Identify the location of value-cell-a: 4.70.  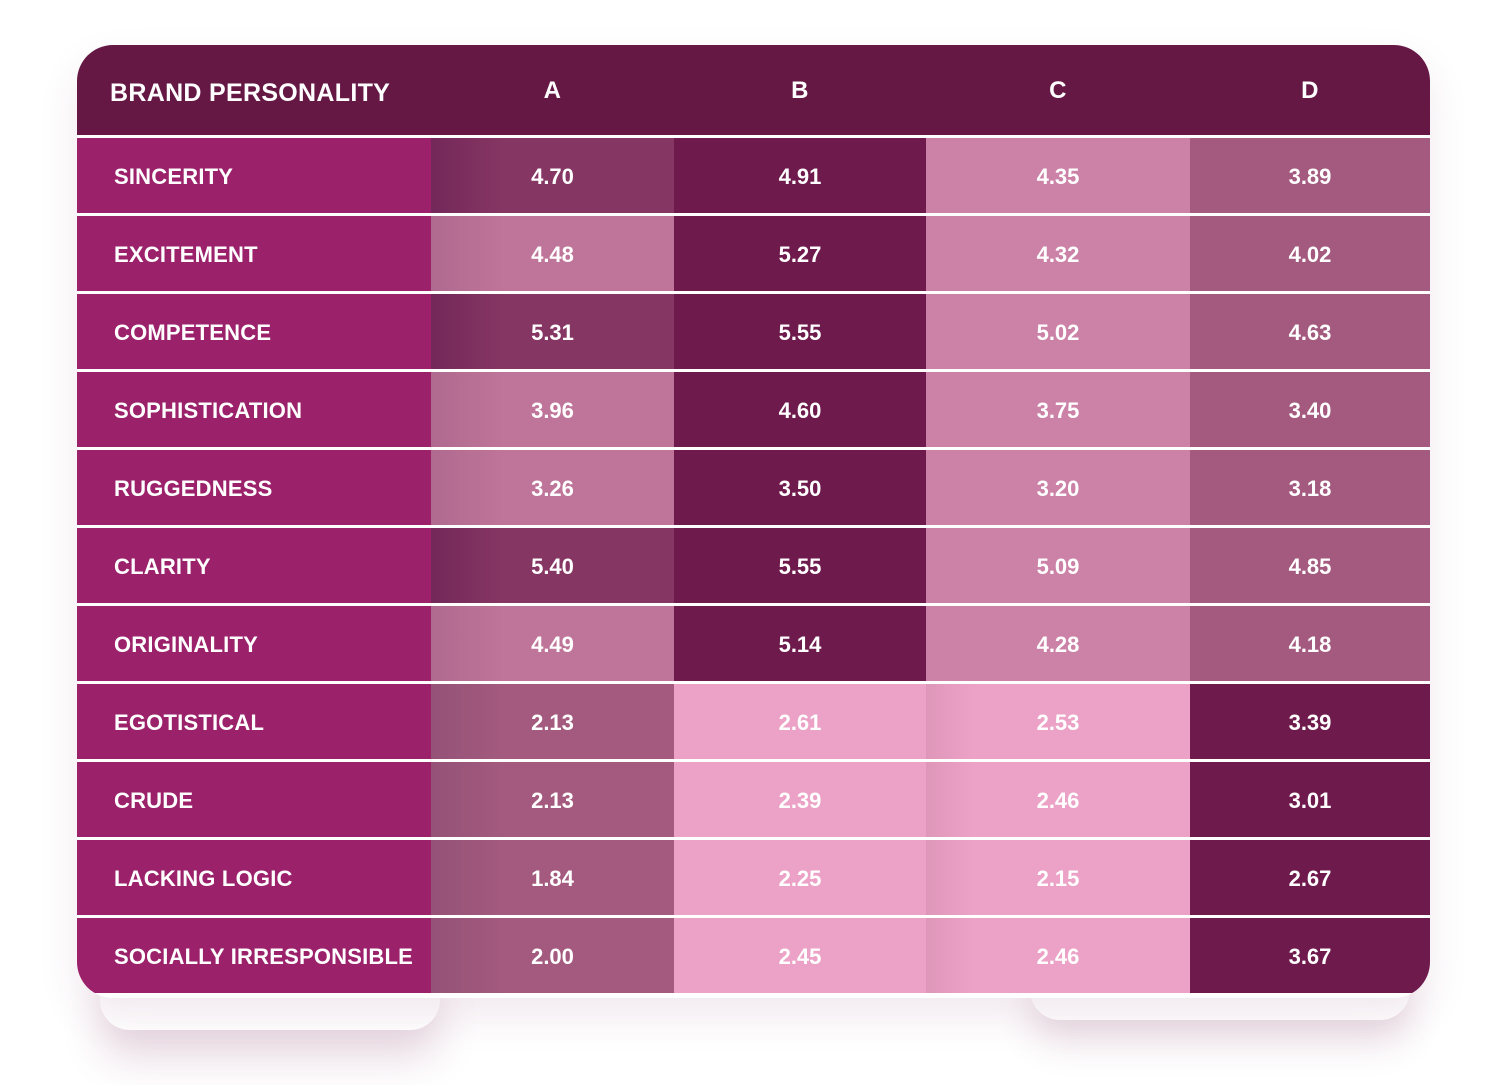
(552, 175).